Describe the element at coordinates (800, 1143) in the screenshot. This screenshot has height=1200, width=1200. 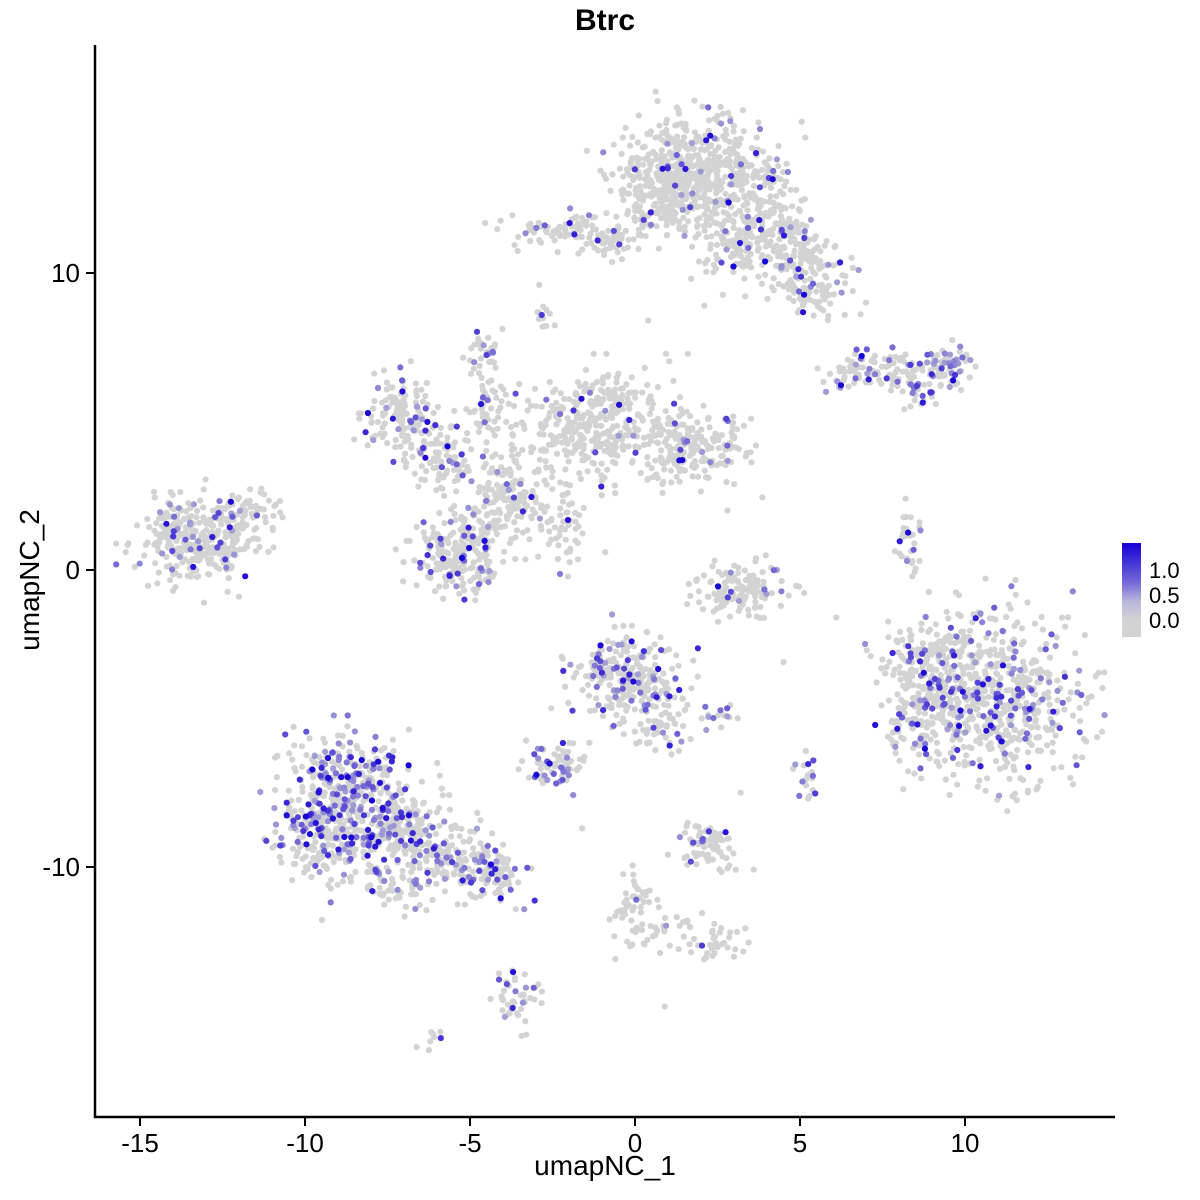
I see `x-tick-label: 5` at that location.